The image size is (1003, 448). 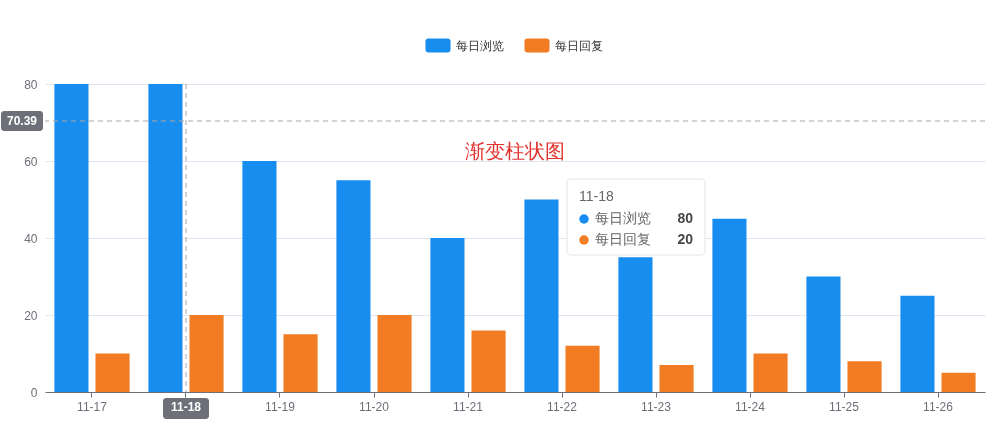 What do you see at coordinates (186, 406) in the screenshot?
I see `x-tick-label: 11-18` at bounding box center [186, 406].